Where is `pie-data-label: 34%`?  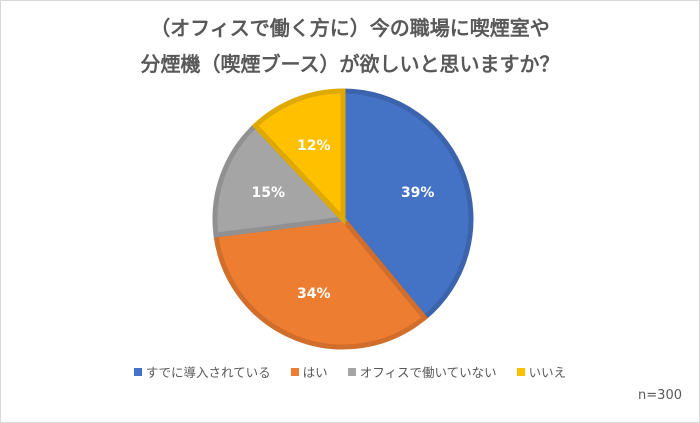
pie-data-label: 34% is located at coordinates (314, 294).